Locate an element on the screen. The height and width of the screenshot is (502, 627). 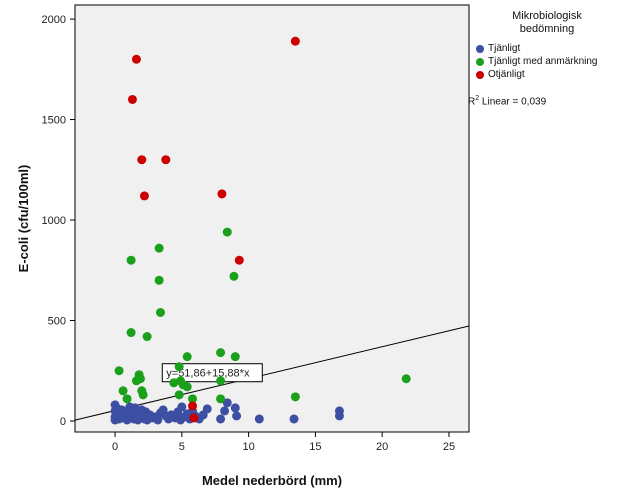
x-tick-label: 25 is located at coordinates (449, 447).